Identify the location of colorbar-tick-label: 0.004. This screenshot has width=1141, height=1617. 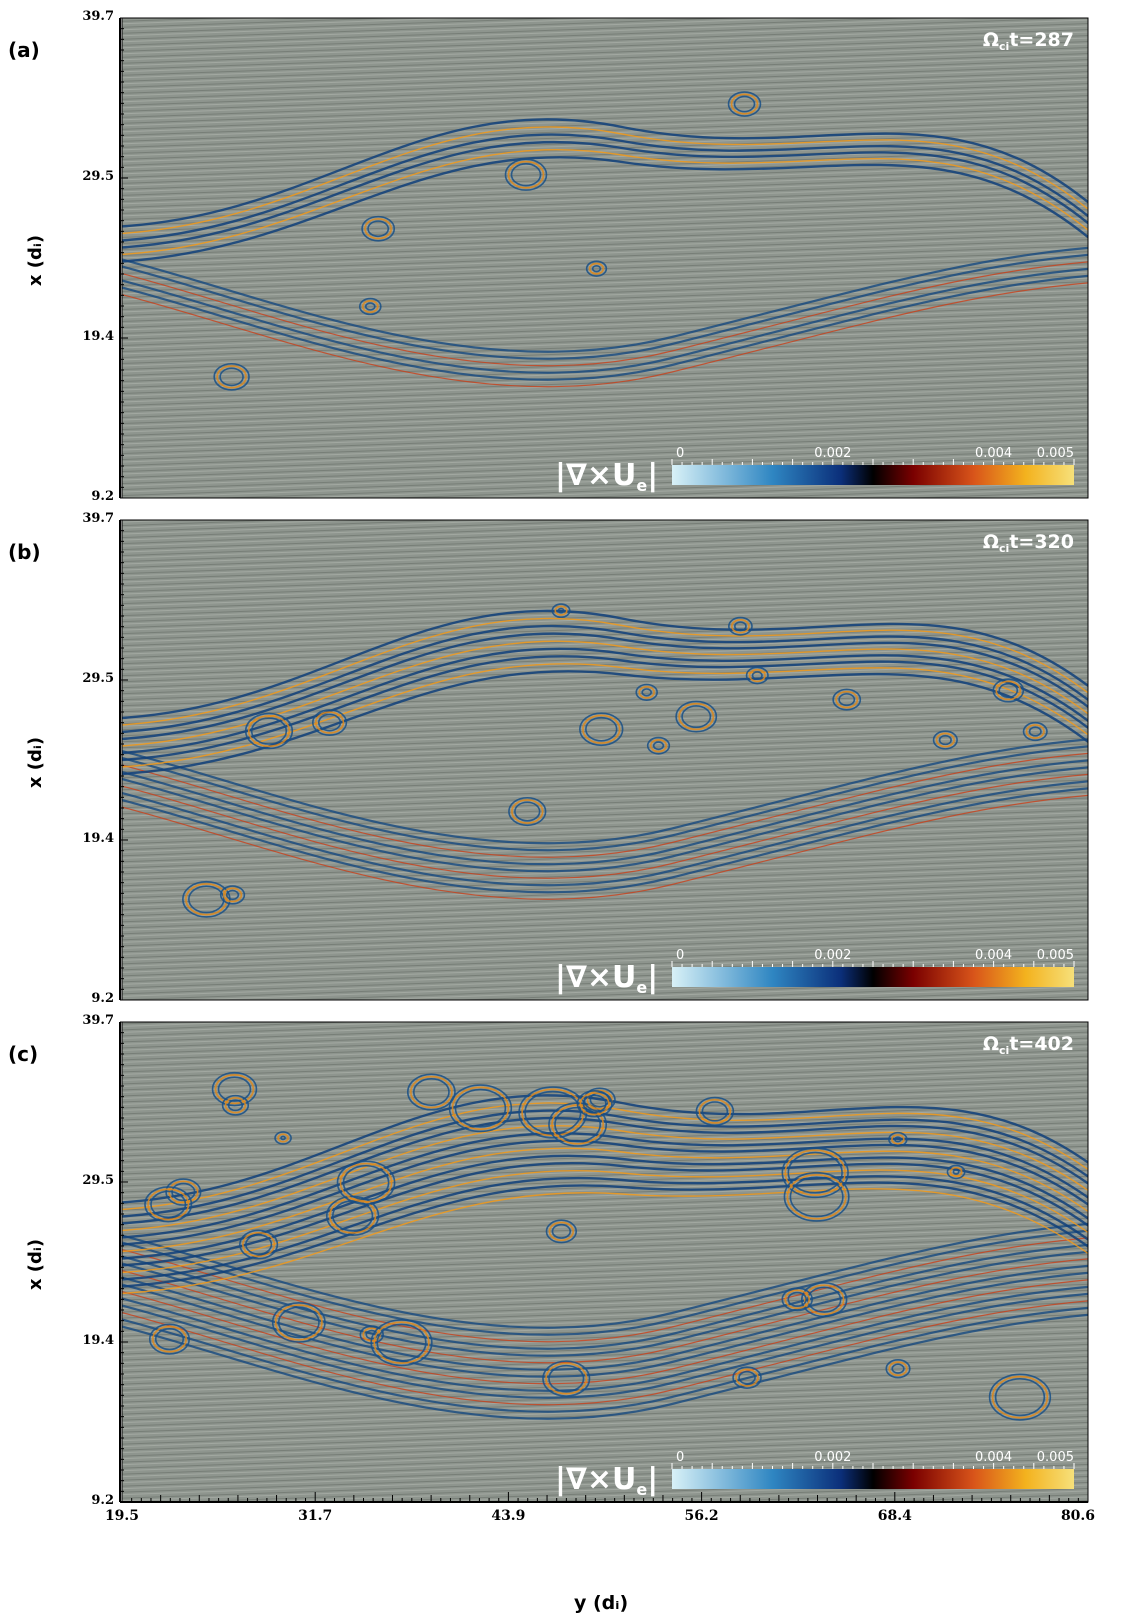
(993, 453).